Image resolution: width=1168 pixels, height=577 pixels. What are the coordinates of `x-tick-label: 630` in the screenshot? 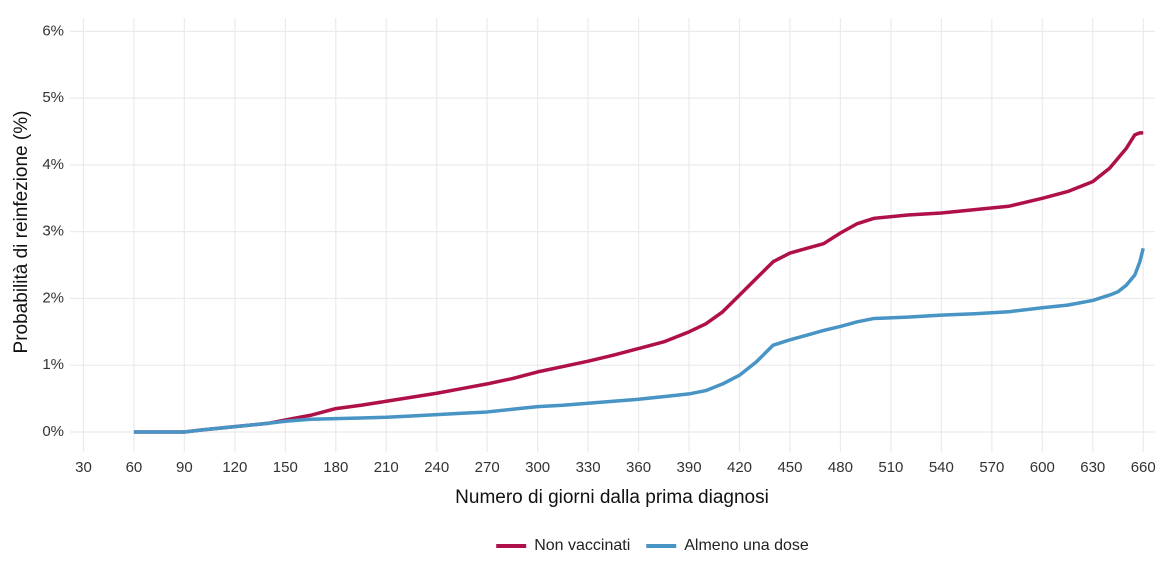 It's located at (1092, 467).